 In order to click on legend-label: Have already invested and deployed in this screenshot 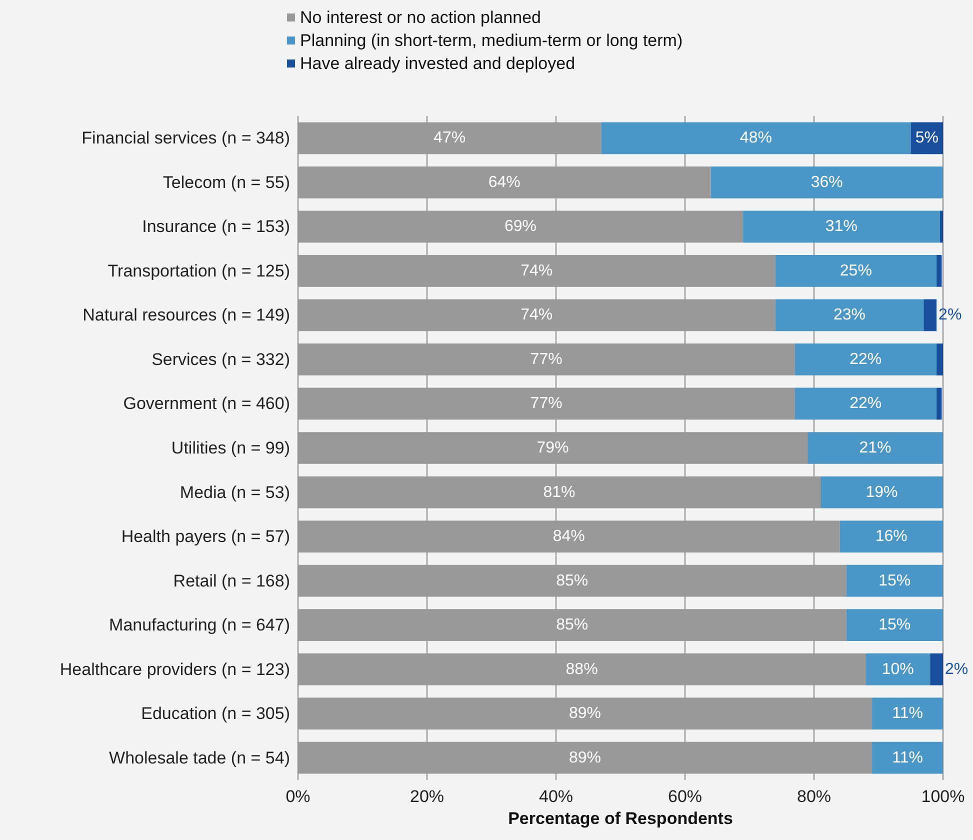, I will do `click(438, 63)`.